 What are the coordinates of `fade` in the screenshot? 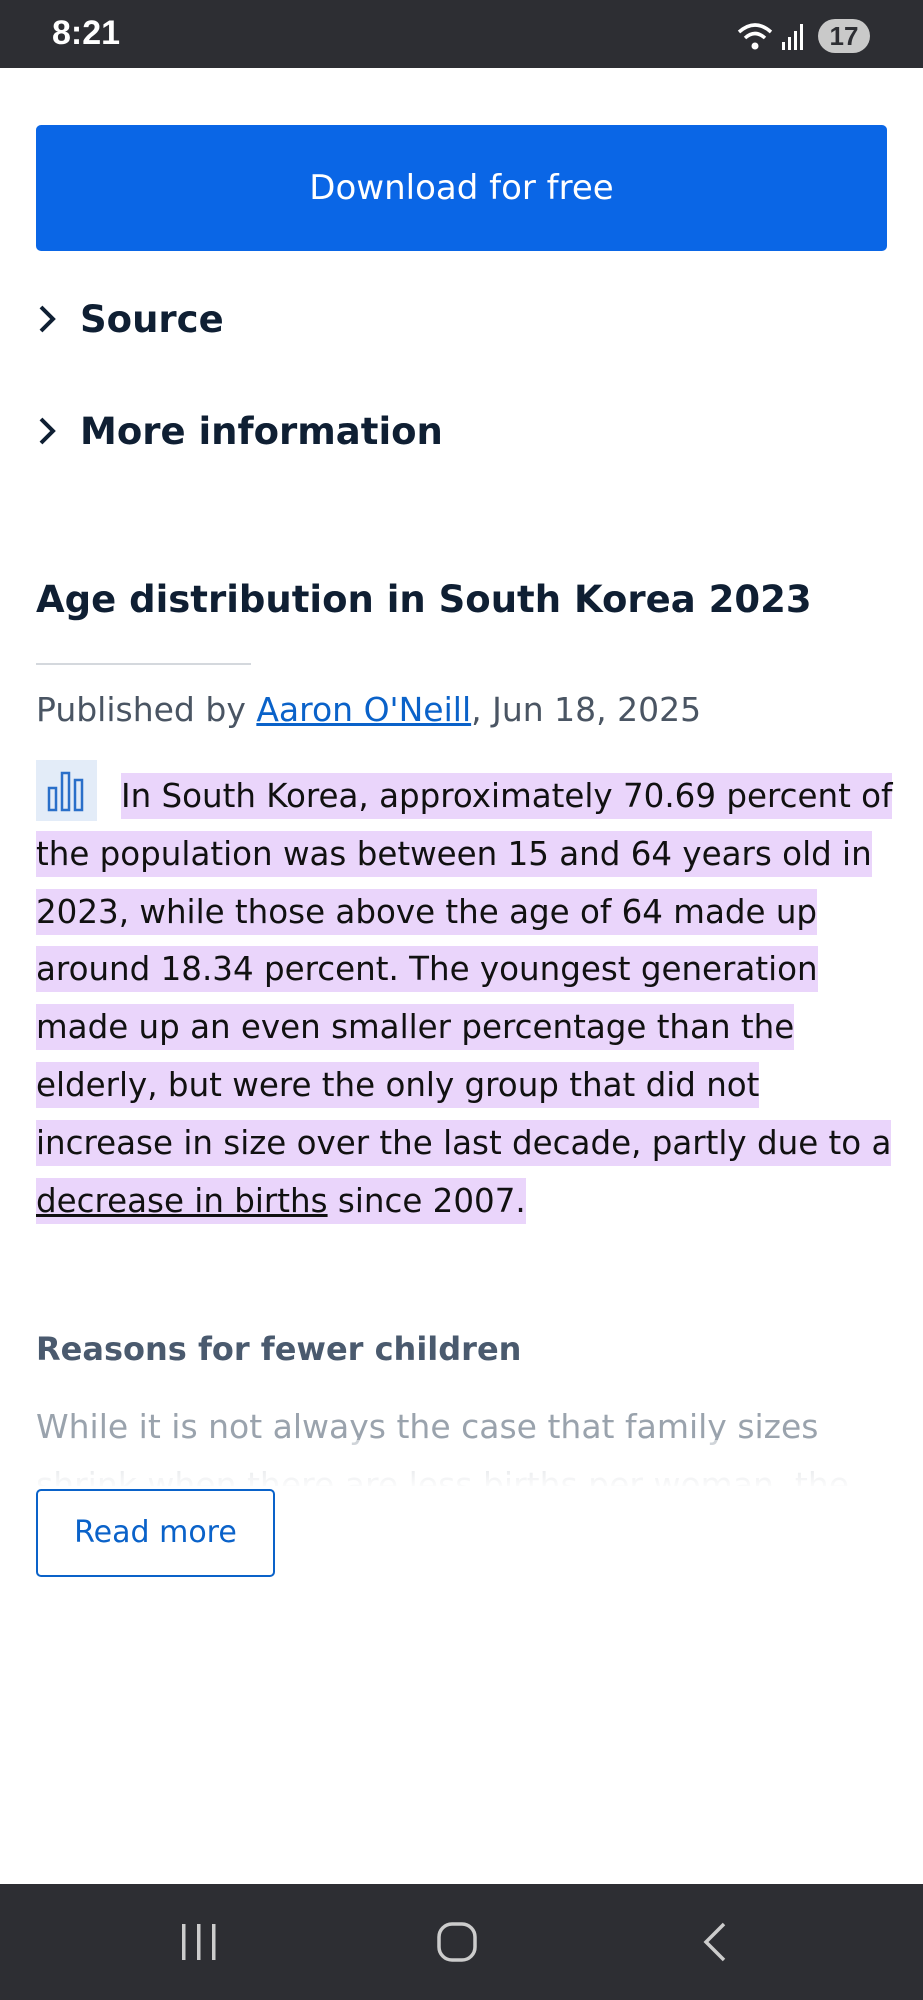 It's located at (461, 1465).